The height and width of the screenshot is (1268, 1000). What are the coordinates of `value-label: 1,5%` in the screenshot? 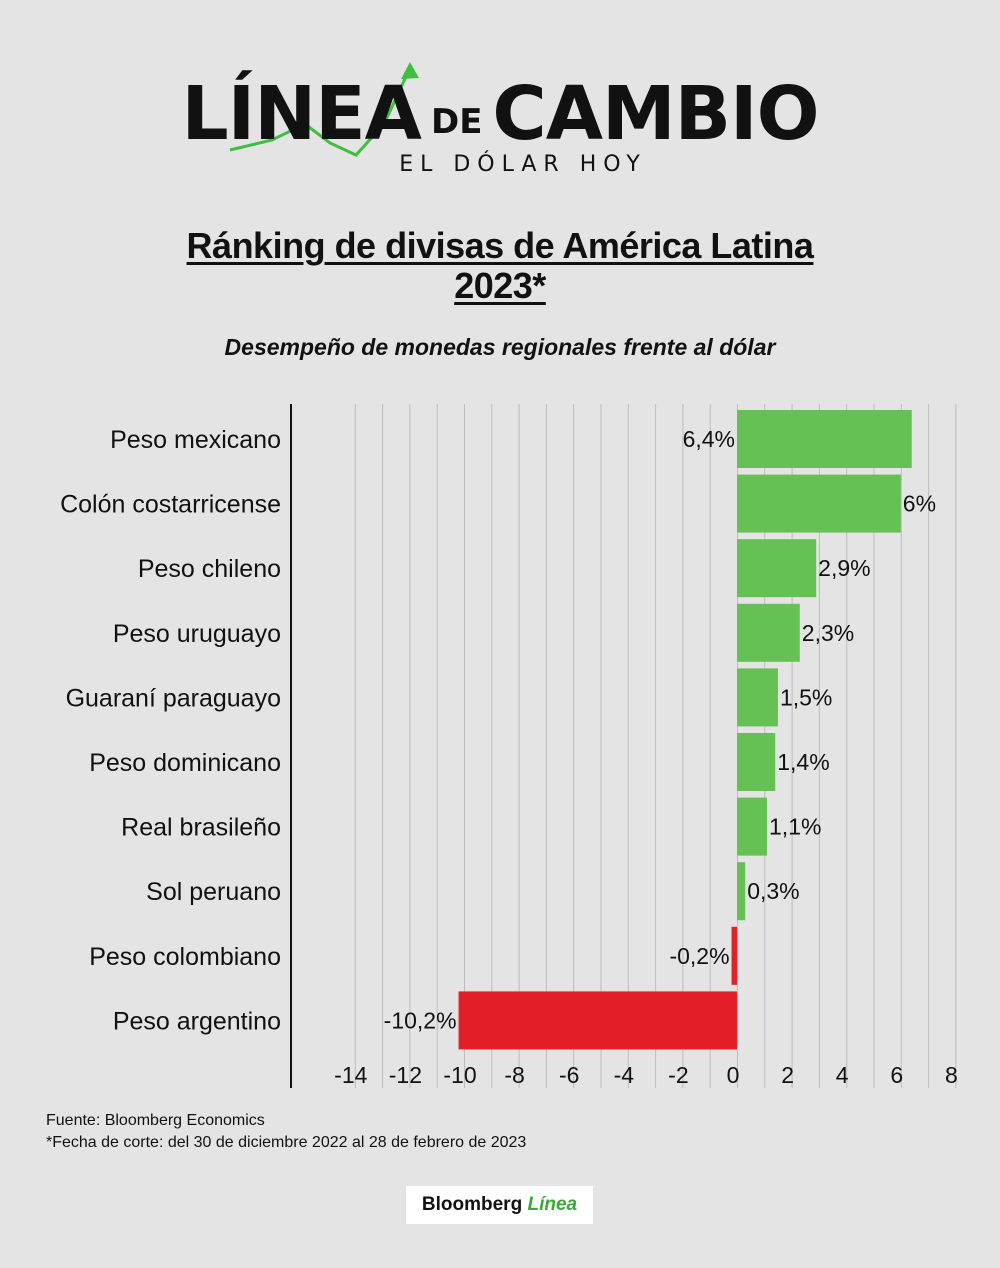 It's located at (806, 697).